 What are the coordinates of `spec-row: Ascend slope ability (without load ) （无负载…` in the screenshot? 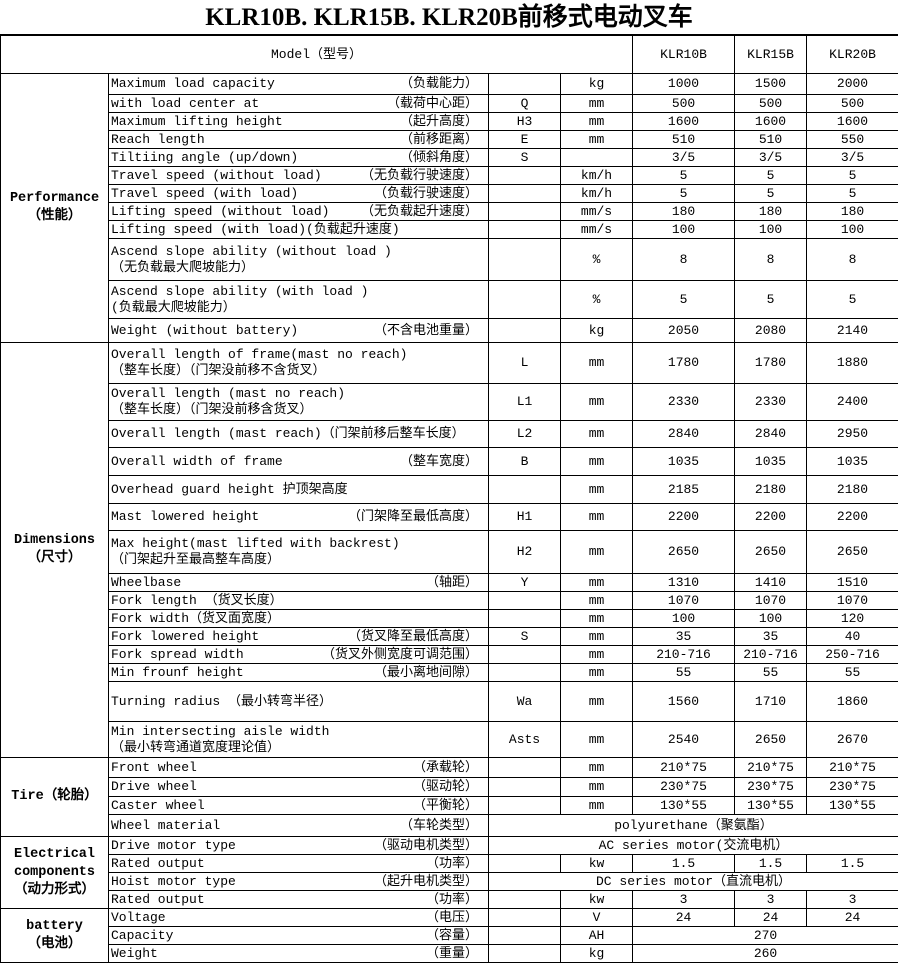 It's located at (449, 259).